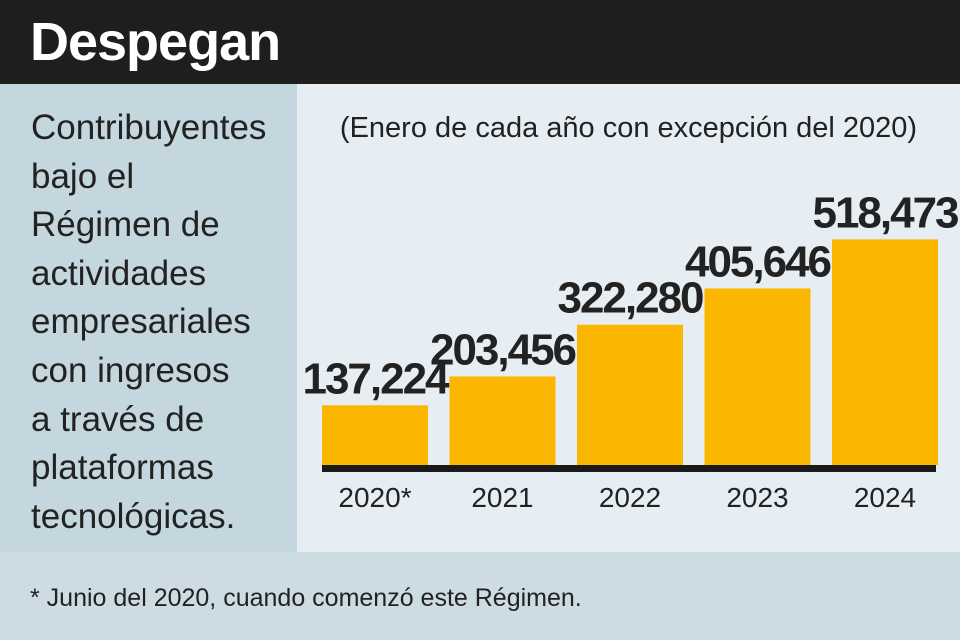  What do you see at coordinates (118, 419) in the screenshot?
I see `description-line: a través de` at bounding box center [118, 419].